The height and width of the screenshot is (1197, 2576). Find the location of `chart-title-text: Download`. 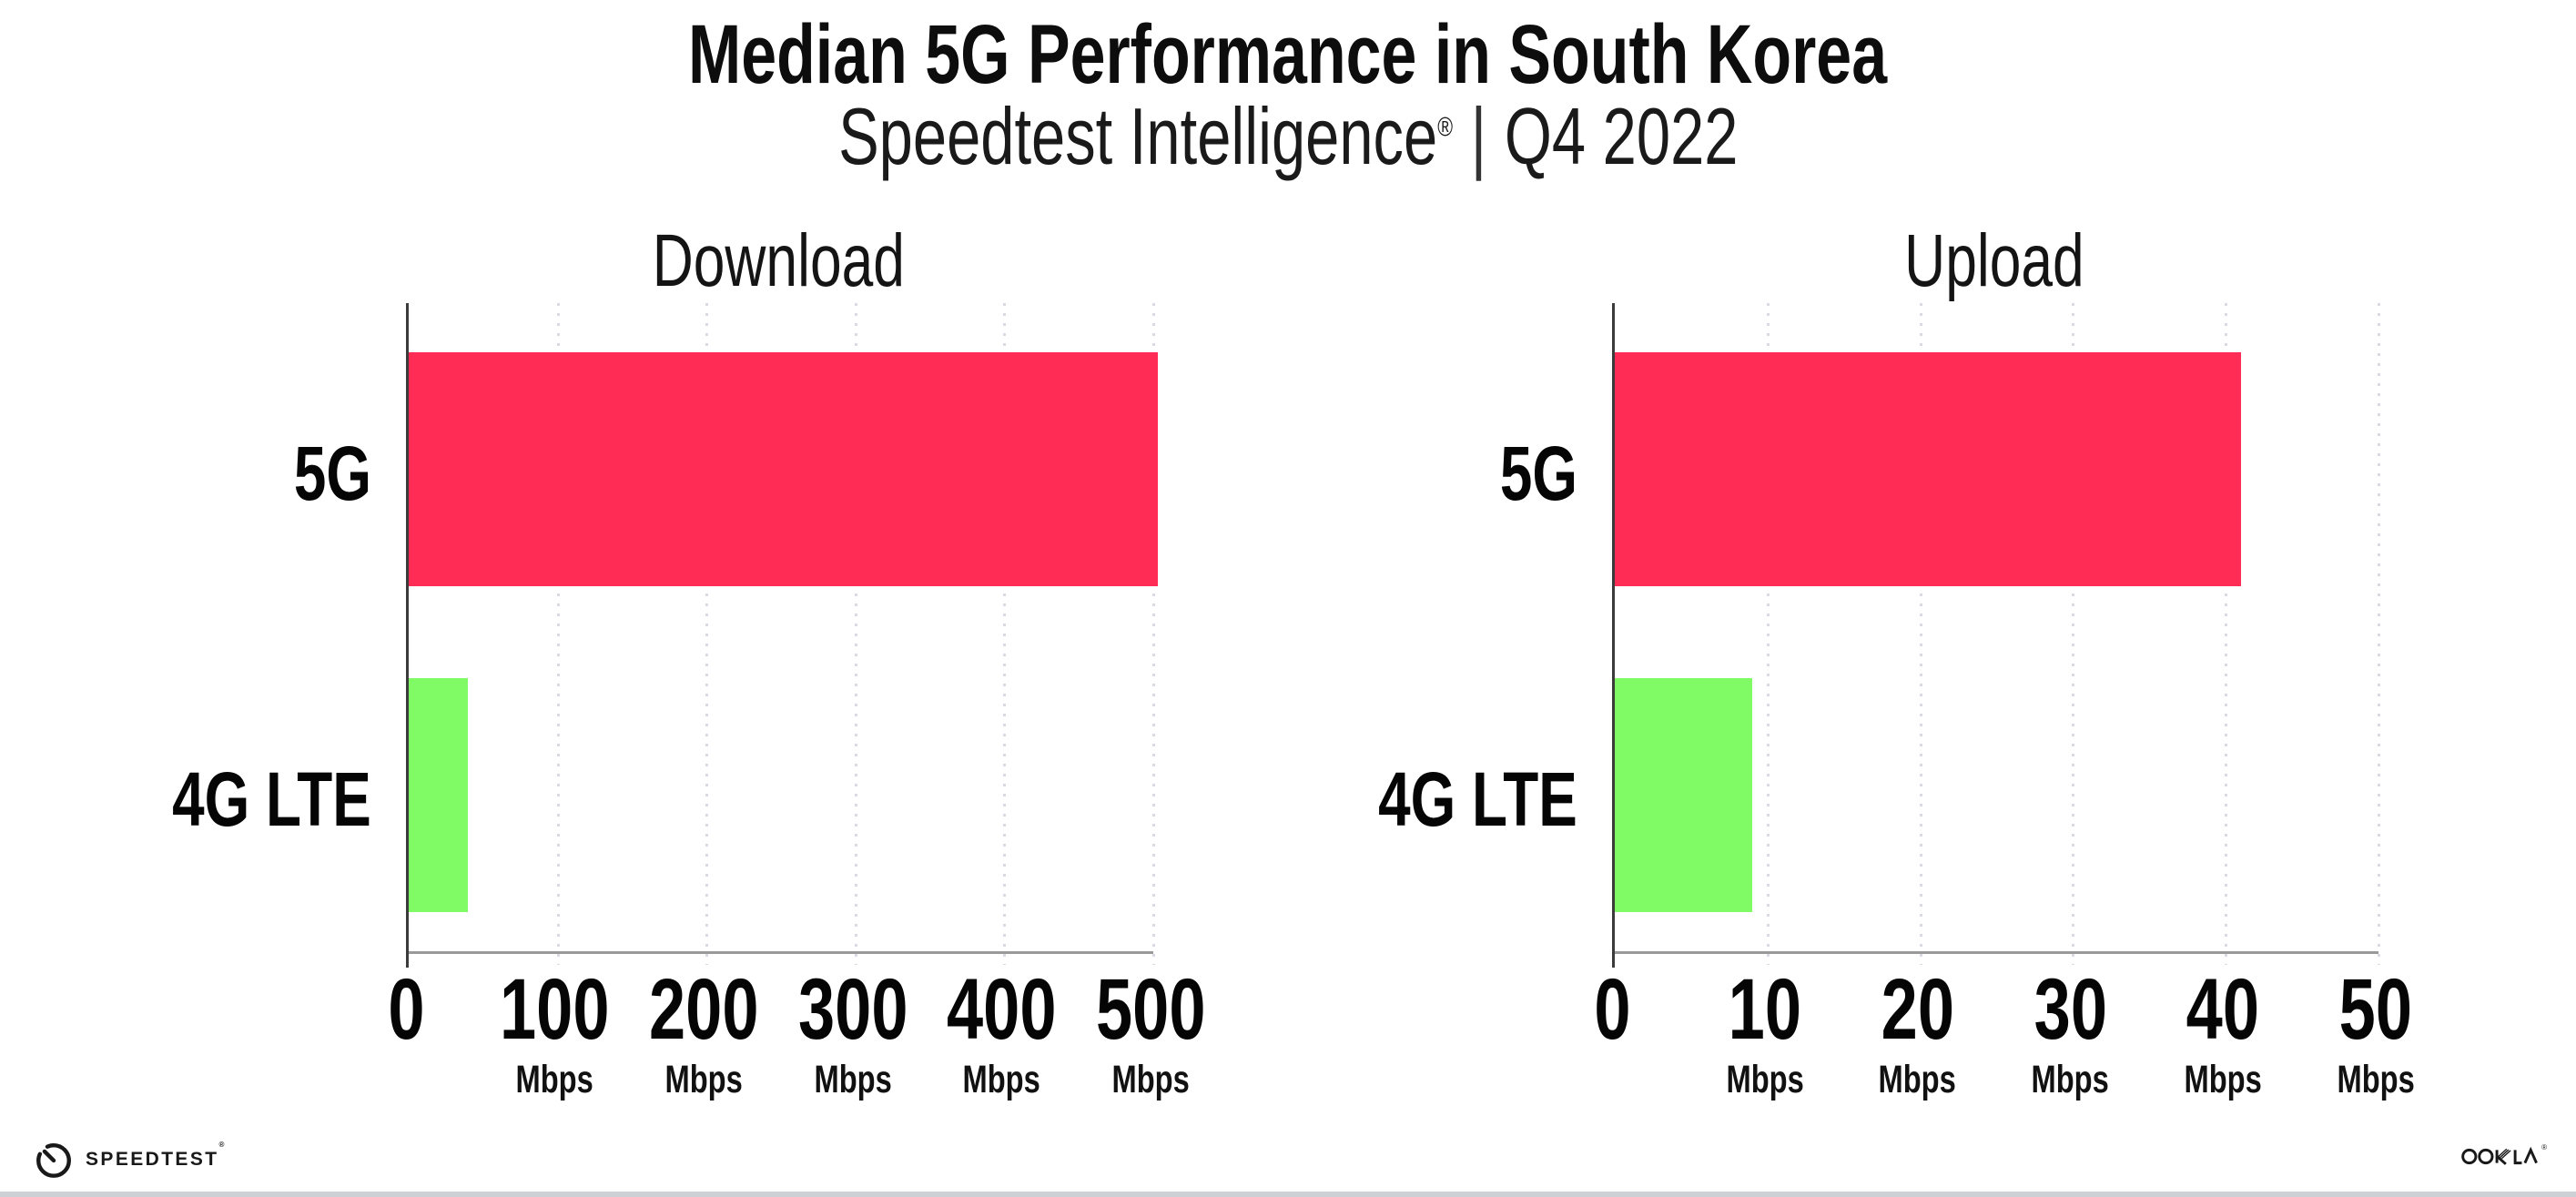

chart-title-text: Download is located at coordinates (778, 261).